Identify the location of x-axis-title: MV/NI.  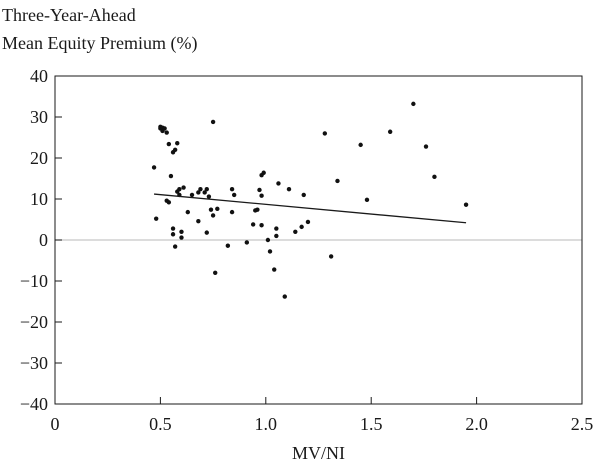
(318, 453).